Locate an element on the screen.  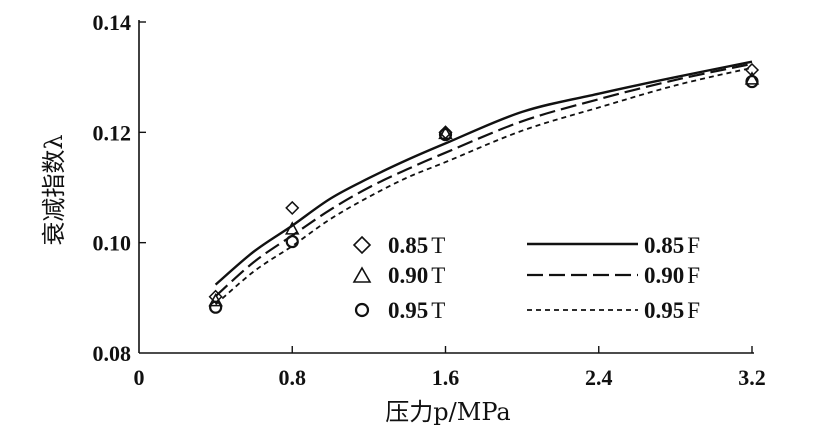
y-tick-label: 0.10 is located at coordinates (112, 243).